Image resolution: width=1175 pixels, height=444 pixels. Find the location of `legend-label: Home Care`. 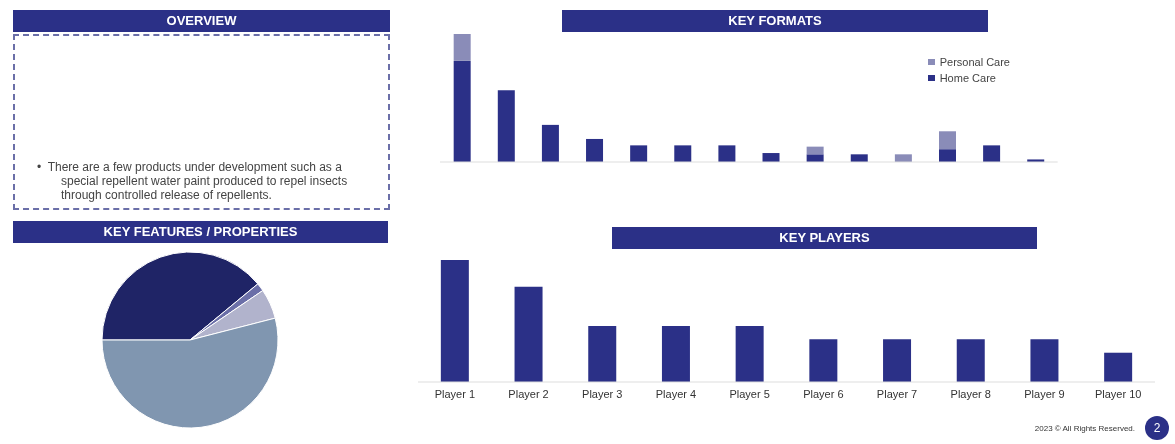

legend-label: Home Care is located at coordinates (967, 78).